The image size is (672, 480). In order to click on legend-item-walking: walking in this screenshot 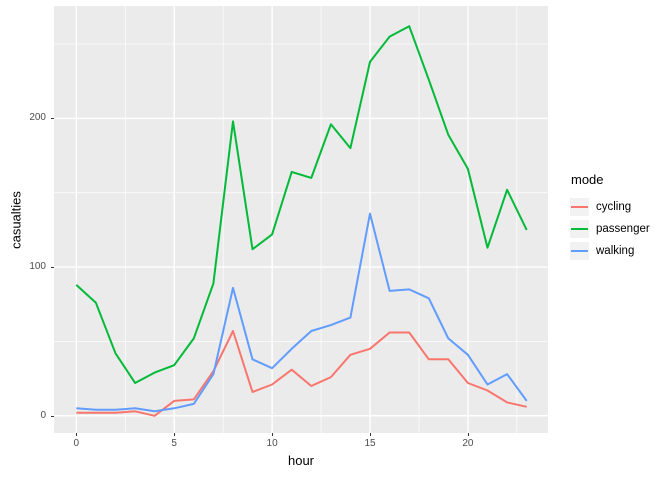, I will do `click(610, 251)`.